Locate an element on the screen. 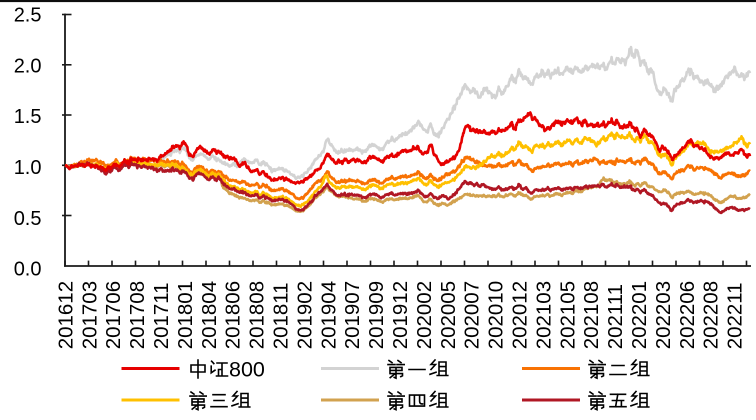 This screenshot has width=756, height=420. svg-text: 202206 is located at coordinates (687, 315).